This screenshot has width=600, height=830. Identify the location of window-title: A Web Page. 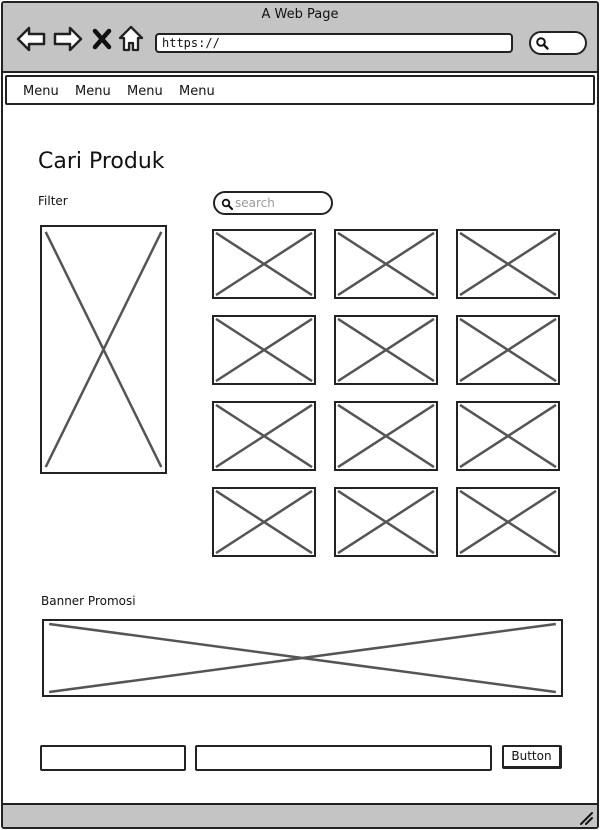
(300, 14).